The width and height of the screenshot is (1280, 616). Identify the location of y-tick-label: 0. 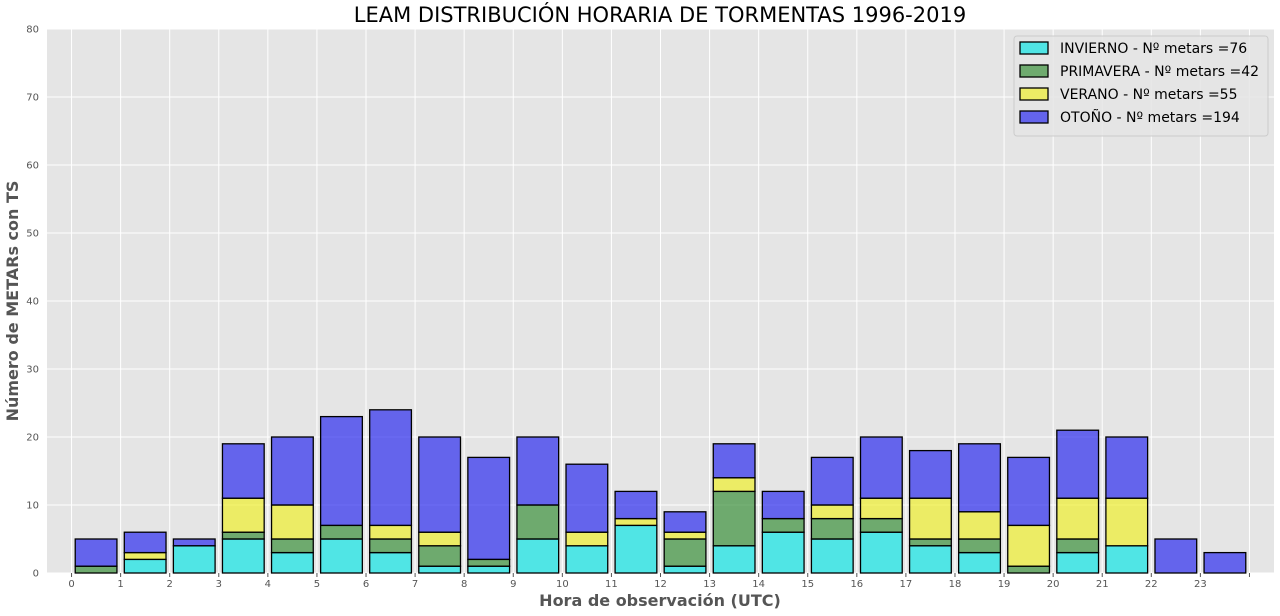
(36, 574).